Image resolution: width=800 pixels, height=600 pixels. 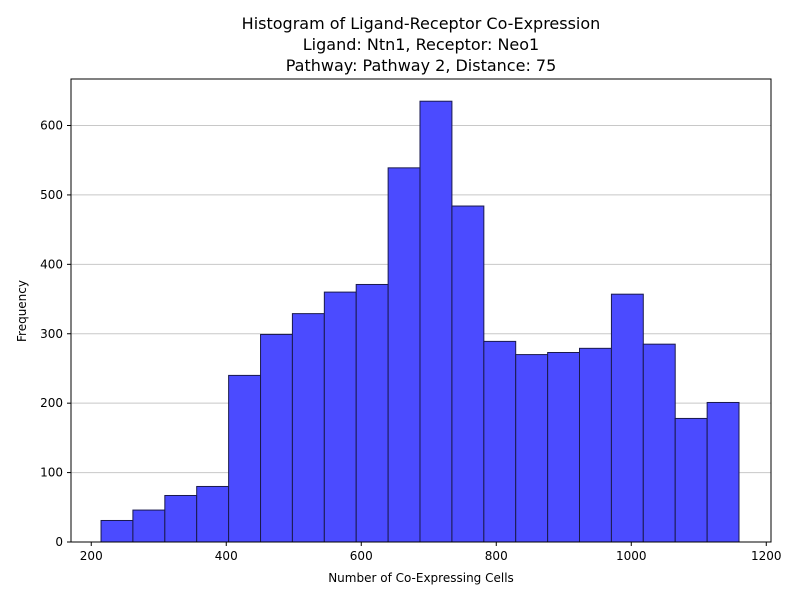 I want to click on x-tick-label: 200, so click(x=91, y=556).